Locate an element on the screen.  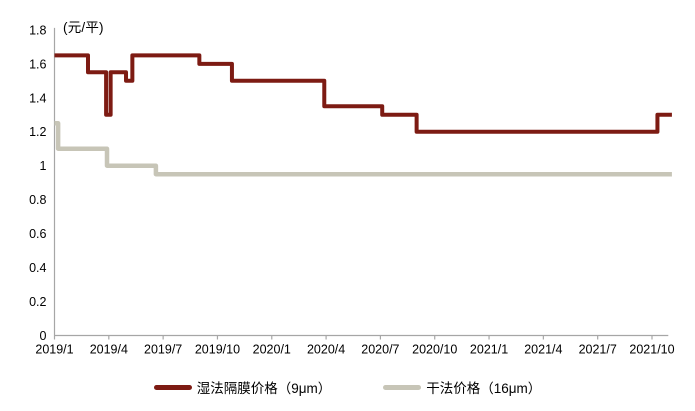
x-tick-label: 2020/10 is located at coordinates (434, 350).